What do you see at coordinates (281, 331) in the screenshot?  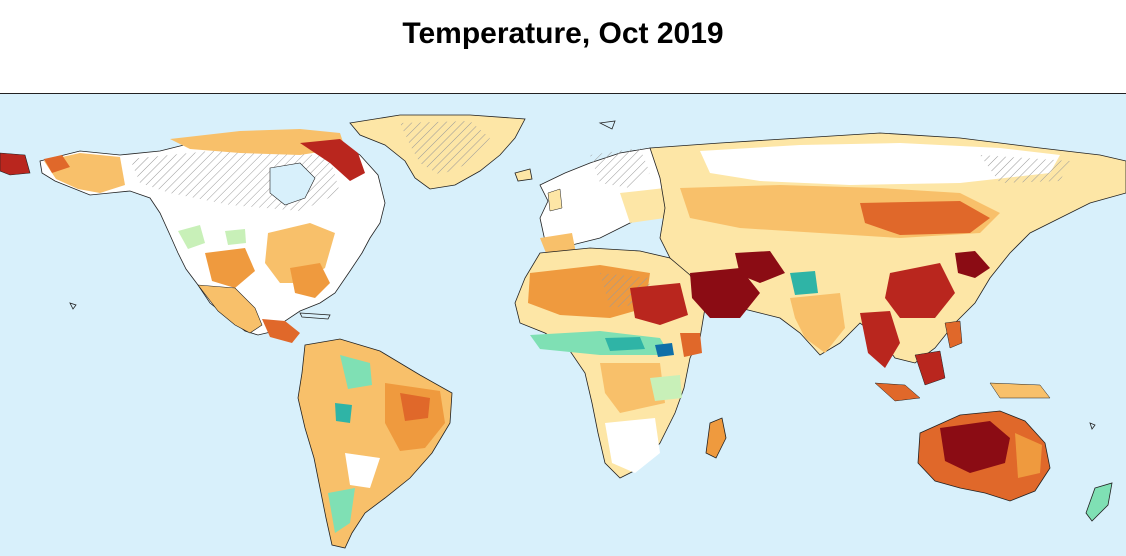 I see `central-america-hot` at bounding box center [281, 331].